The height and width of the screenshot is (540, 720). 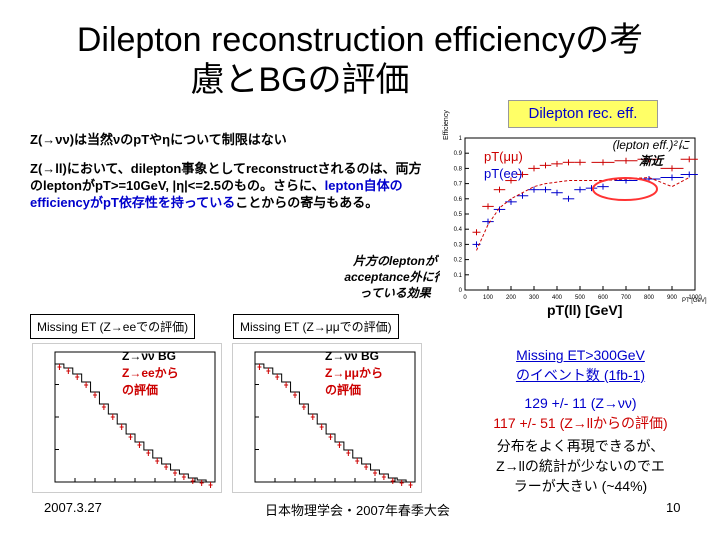 I want to click on hist-ee-line-2: Z→eeから, so click(x=150, y=373).